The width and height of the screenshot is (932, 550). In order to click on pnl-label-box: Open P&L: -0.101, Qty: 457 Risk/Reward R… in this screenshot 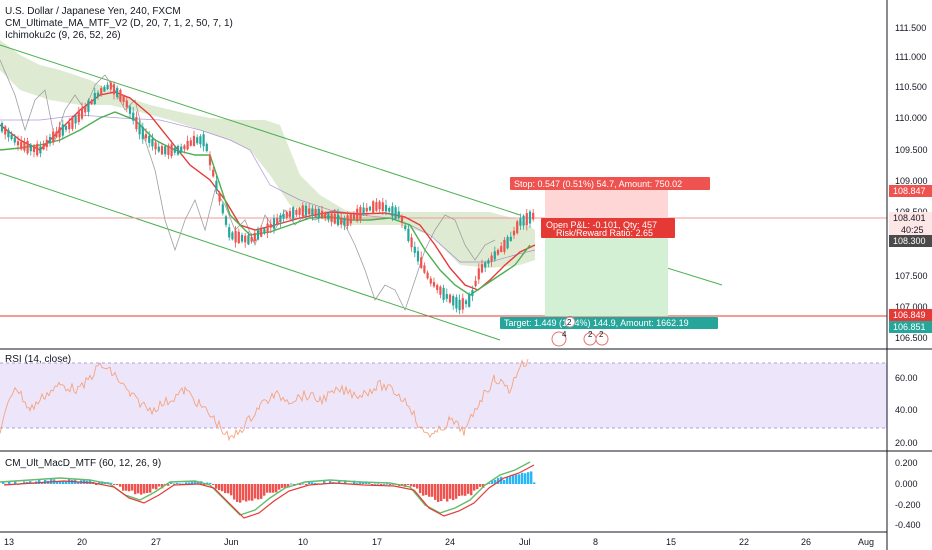, I will do `click(608, 228)`.